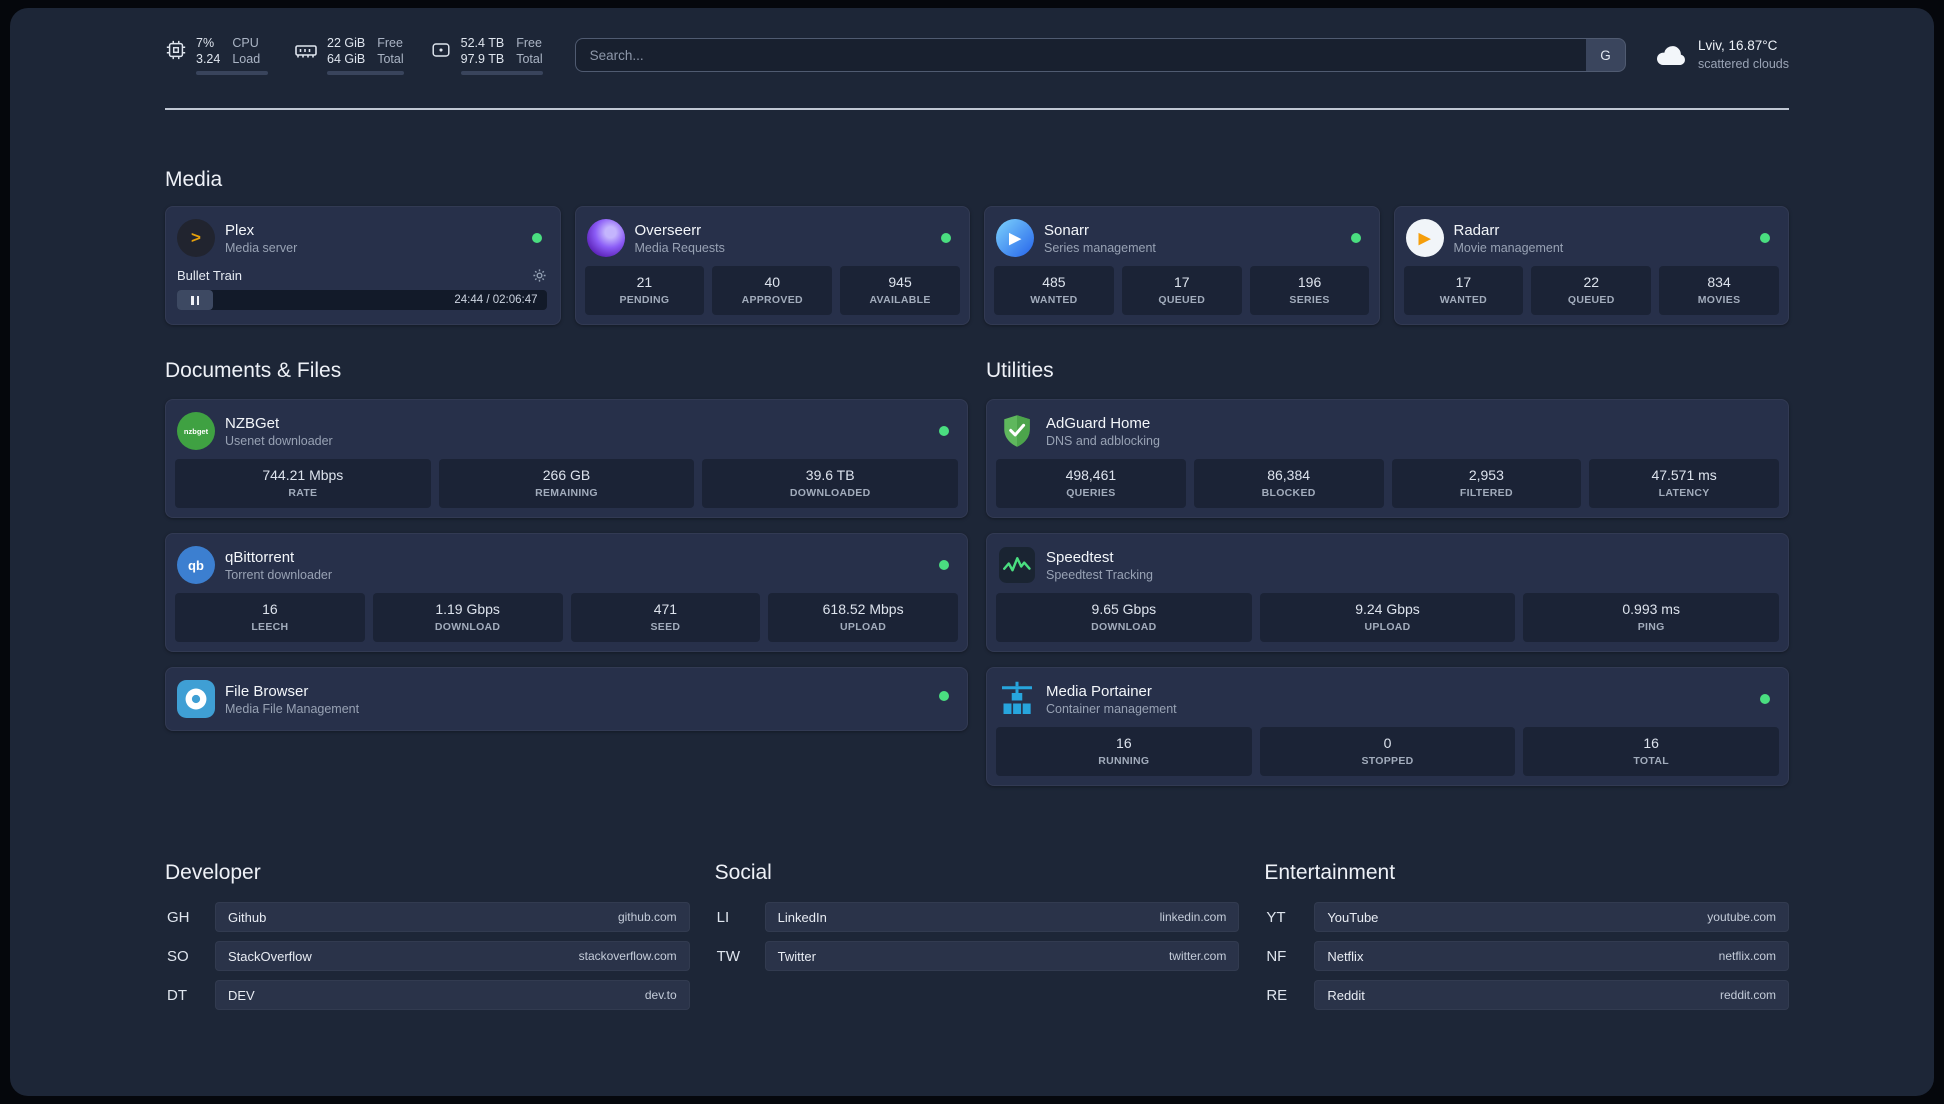 The height and width of the screenshot is (1104, 1944). Describe the element at coordinates (1111, 708) in the screenshot. I see `service-desc: Container management` at that location.